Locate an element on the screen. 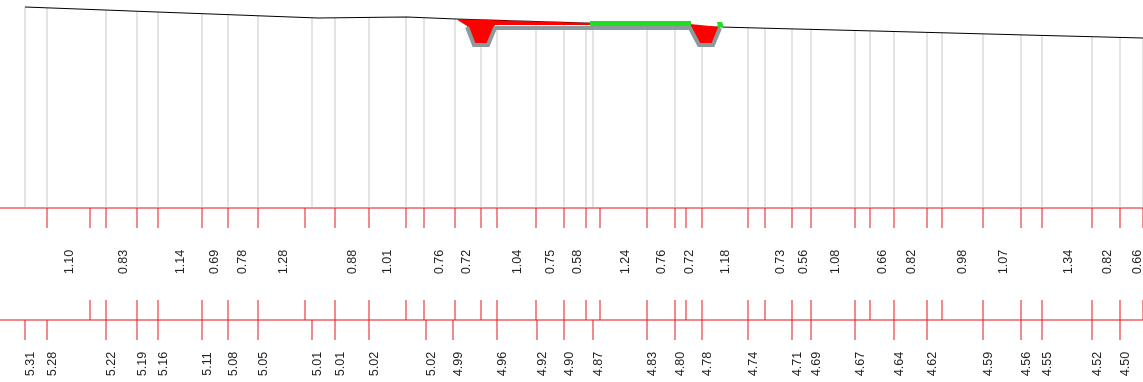 The image size is (1143, 382). elevation-label: 4.96 is located at coordinates (502, 364).